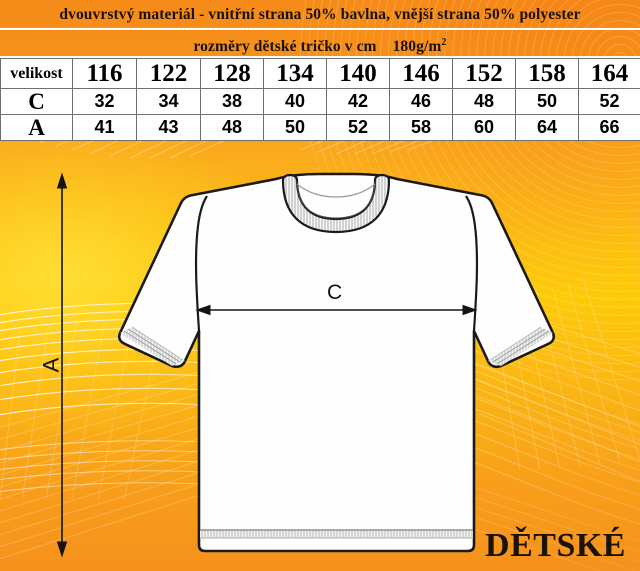 This screenshot has height=571, width=640. Describe the element at coordinates (417, 47) in the screenshot. I see `fabric-weight: 180g/m` at that location.